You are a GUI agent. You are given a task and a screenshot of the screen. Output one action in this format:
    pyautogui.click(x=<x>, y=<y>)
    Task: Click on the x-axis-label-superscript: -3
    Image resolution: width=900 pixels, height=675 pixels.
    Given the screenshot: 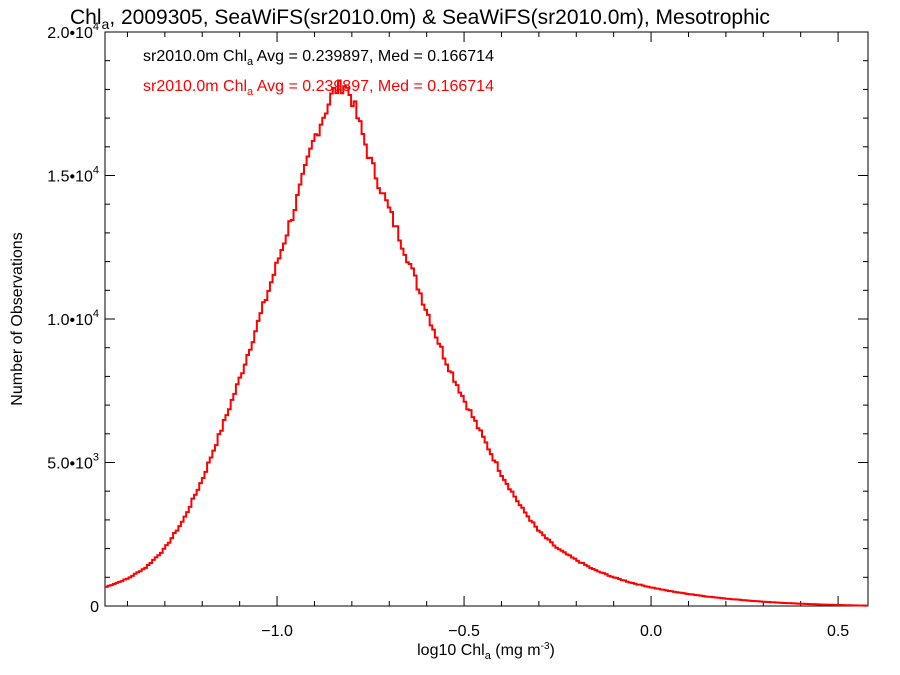 What is the action you would take?
    pyautogui.click(x=545, y=646)
    